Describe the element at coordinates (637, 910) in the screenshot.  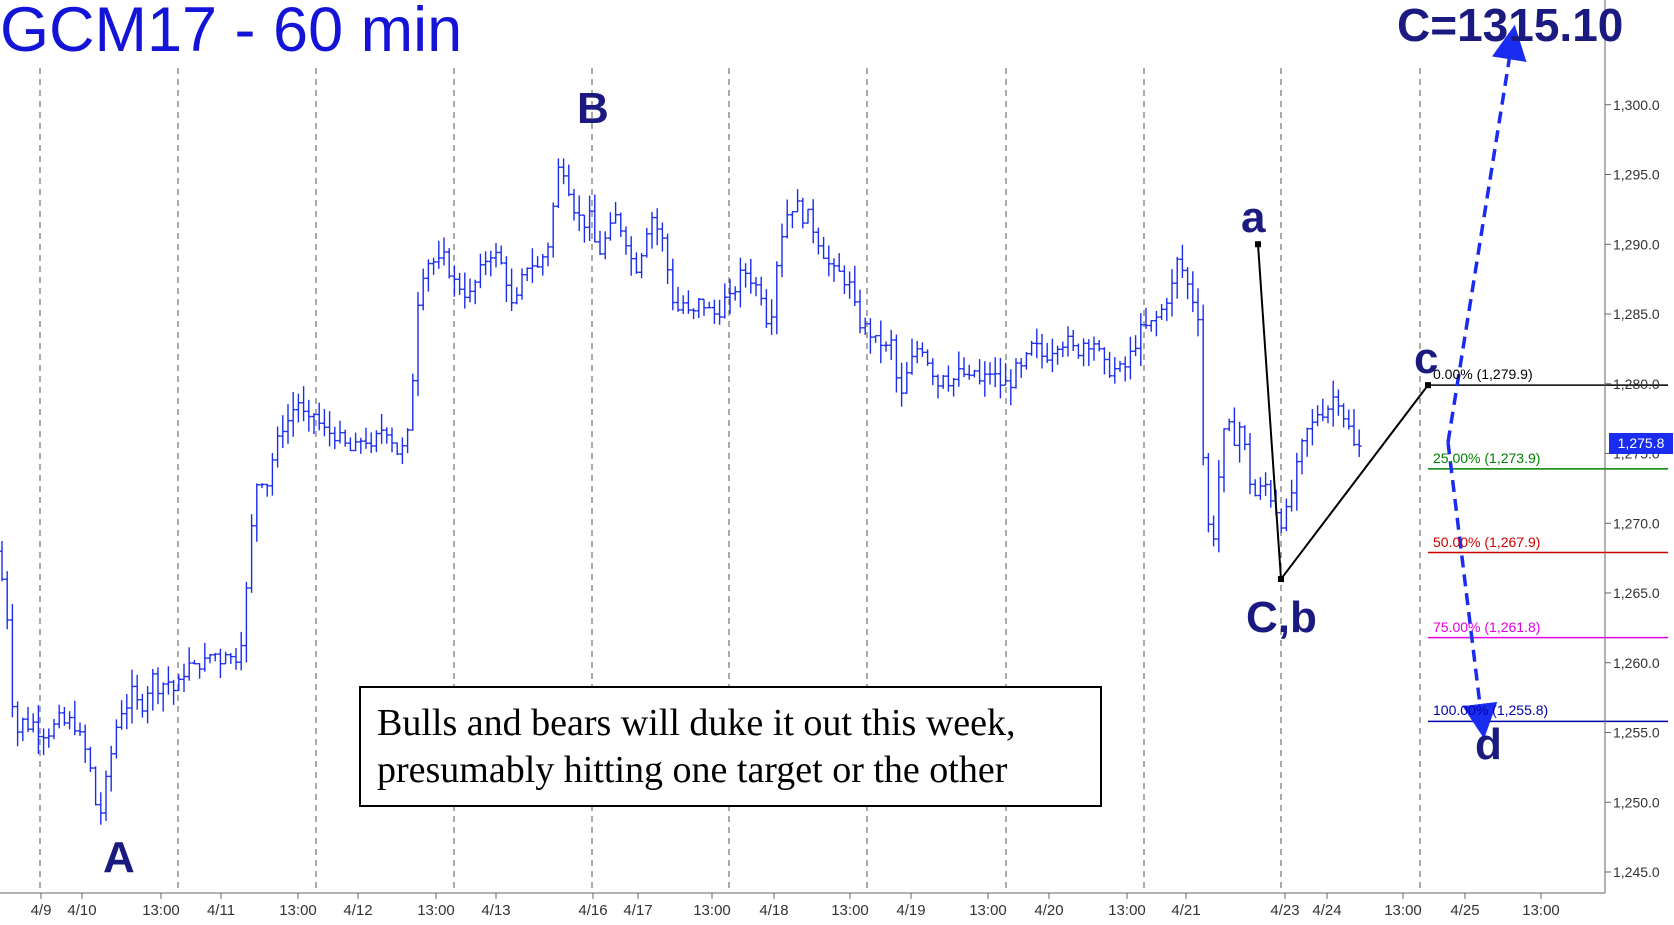
I see `time-tick-label-9: 4/17` at that location.